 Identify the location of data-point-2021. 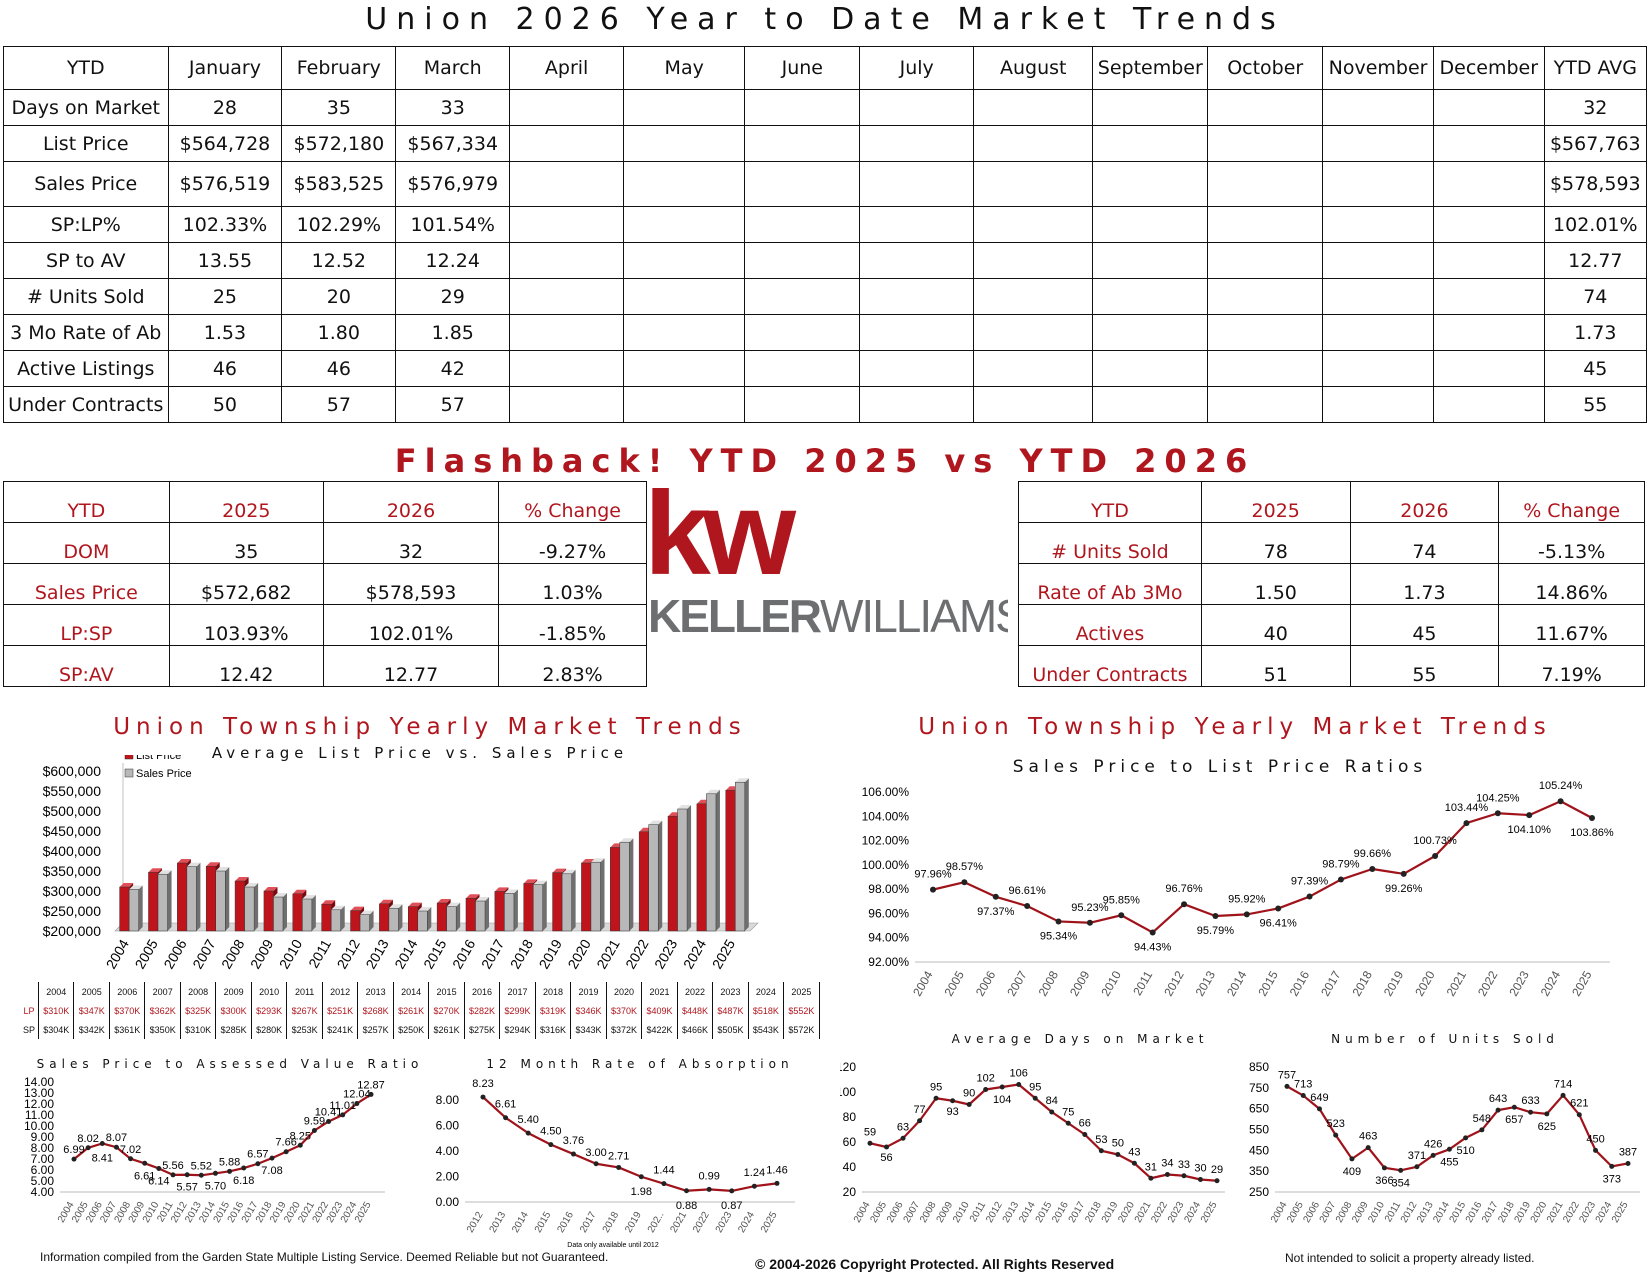
(1151, 1178).